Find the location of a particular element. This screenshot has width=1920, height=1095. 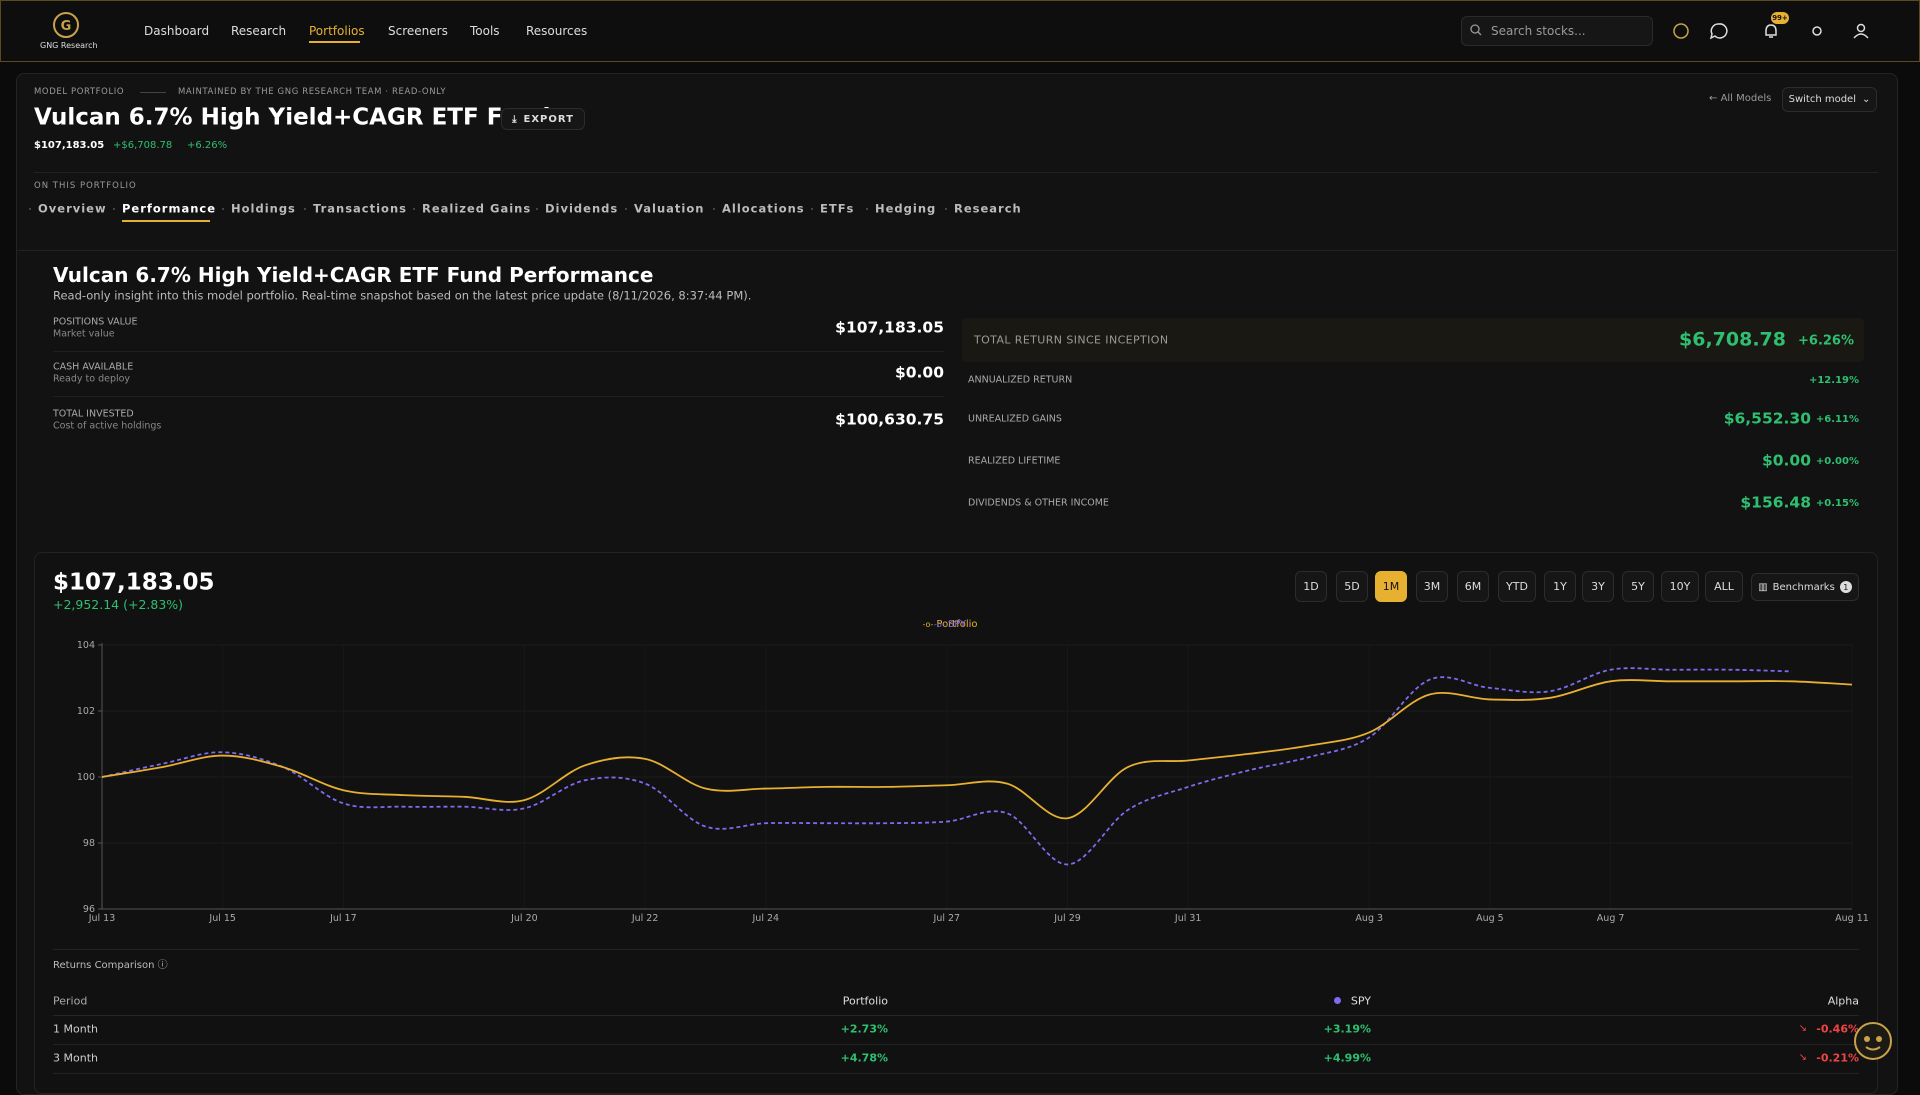

tab: Valuation is located at coordinates (669, 208).